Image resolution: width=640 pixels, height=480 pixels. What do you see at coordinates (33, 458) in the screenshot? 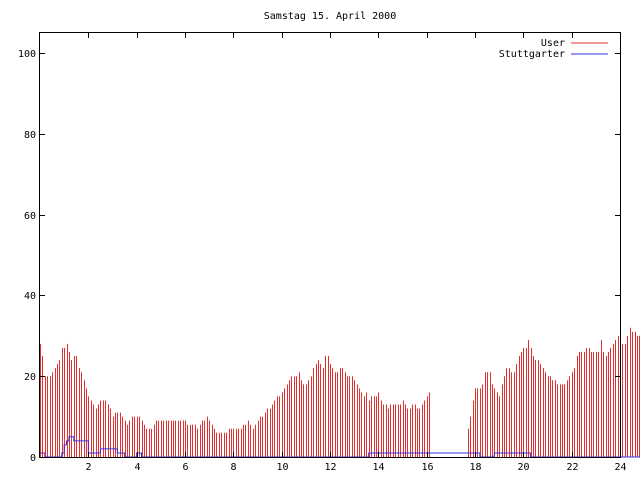
I see `y-tick-label: 0` at bounding box center [33, 458].